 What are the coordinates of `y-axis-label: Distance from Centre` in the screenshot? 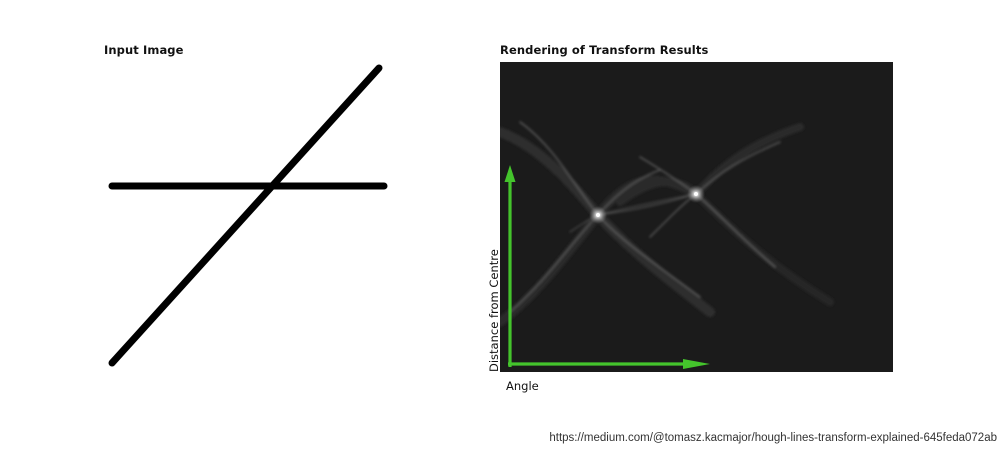 It's located at (494, 310).